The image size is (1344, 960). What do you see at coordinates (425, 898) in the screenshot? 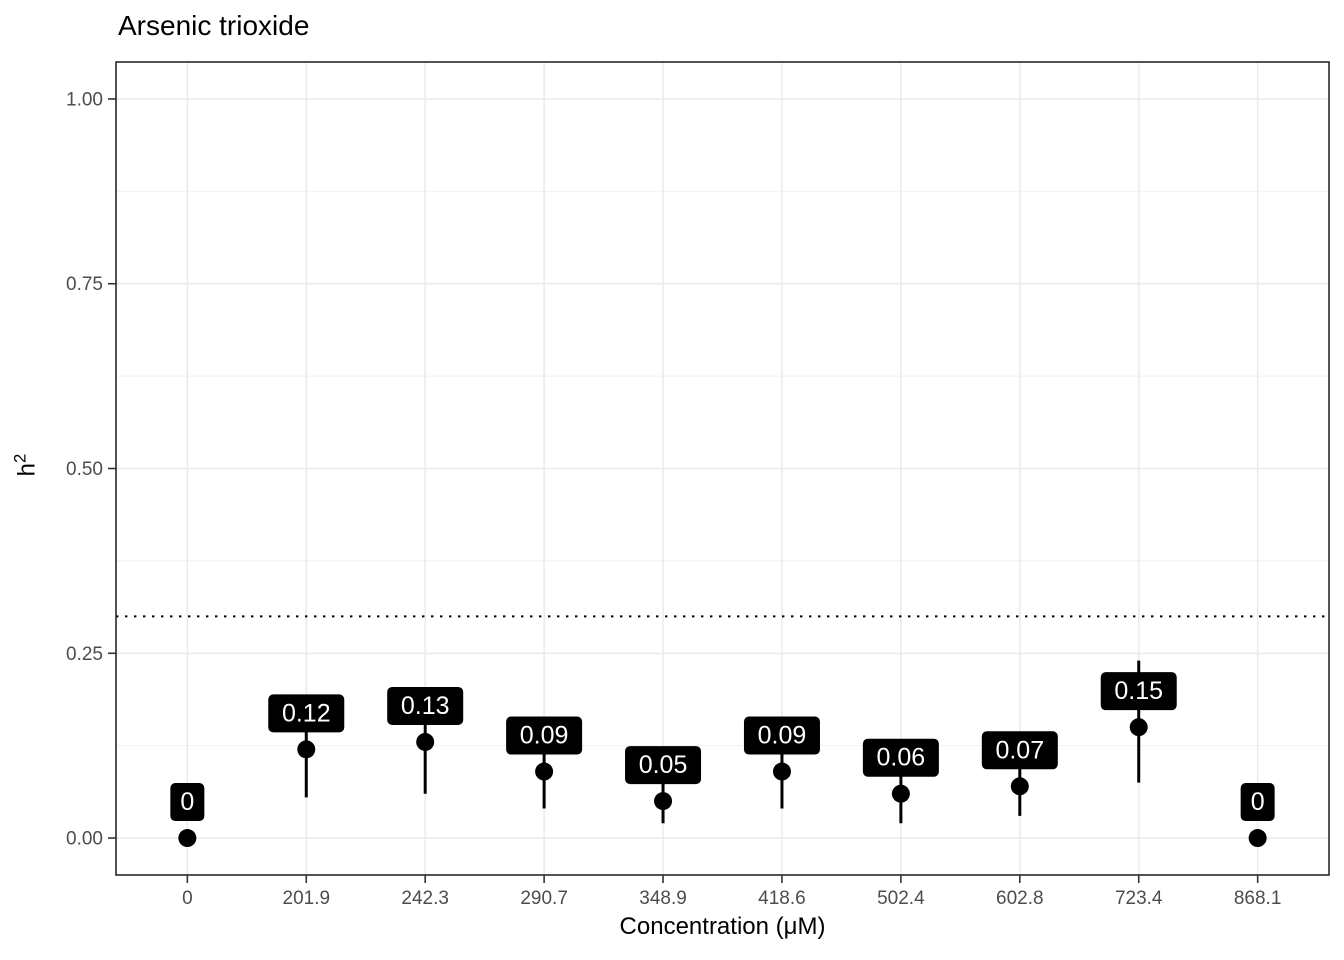
I see `x-tick-label: 242.3` at bounding box center [425, 898].